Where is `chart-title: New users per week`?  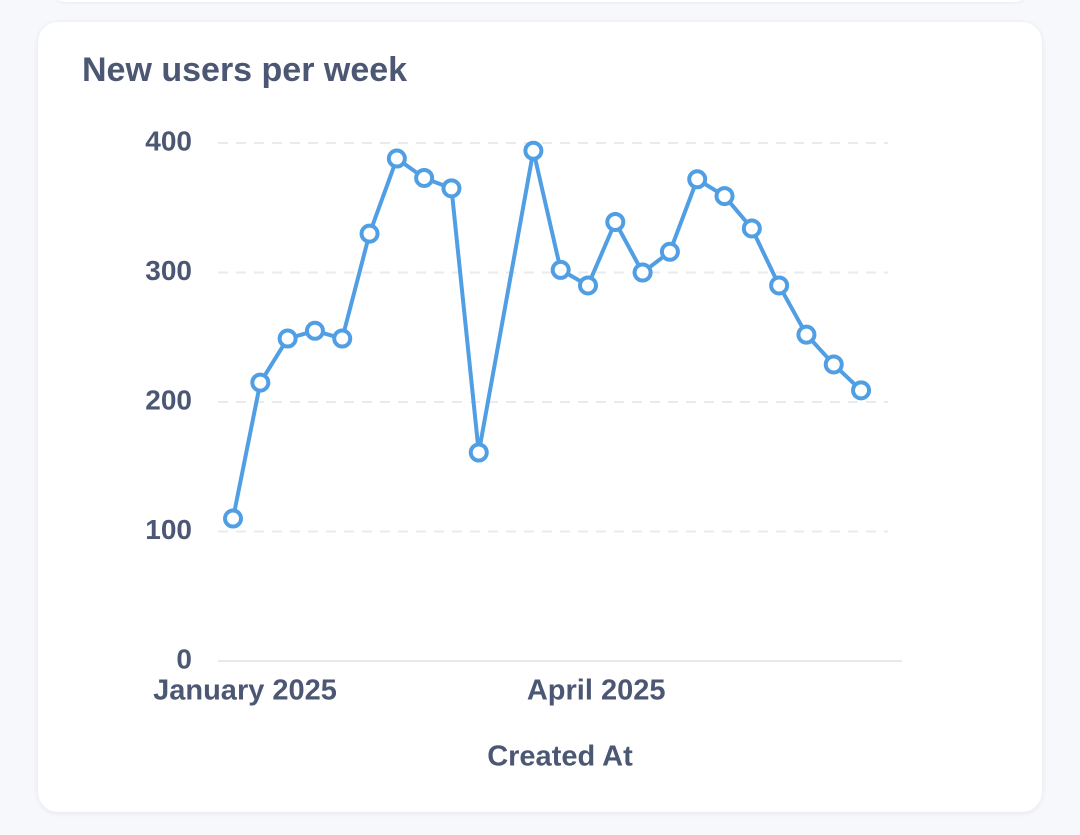
chart-title: New users per week is located at coordinates (244, 70).